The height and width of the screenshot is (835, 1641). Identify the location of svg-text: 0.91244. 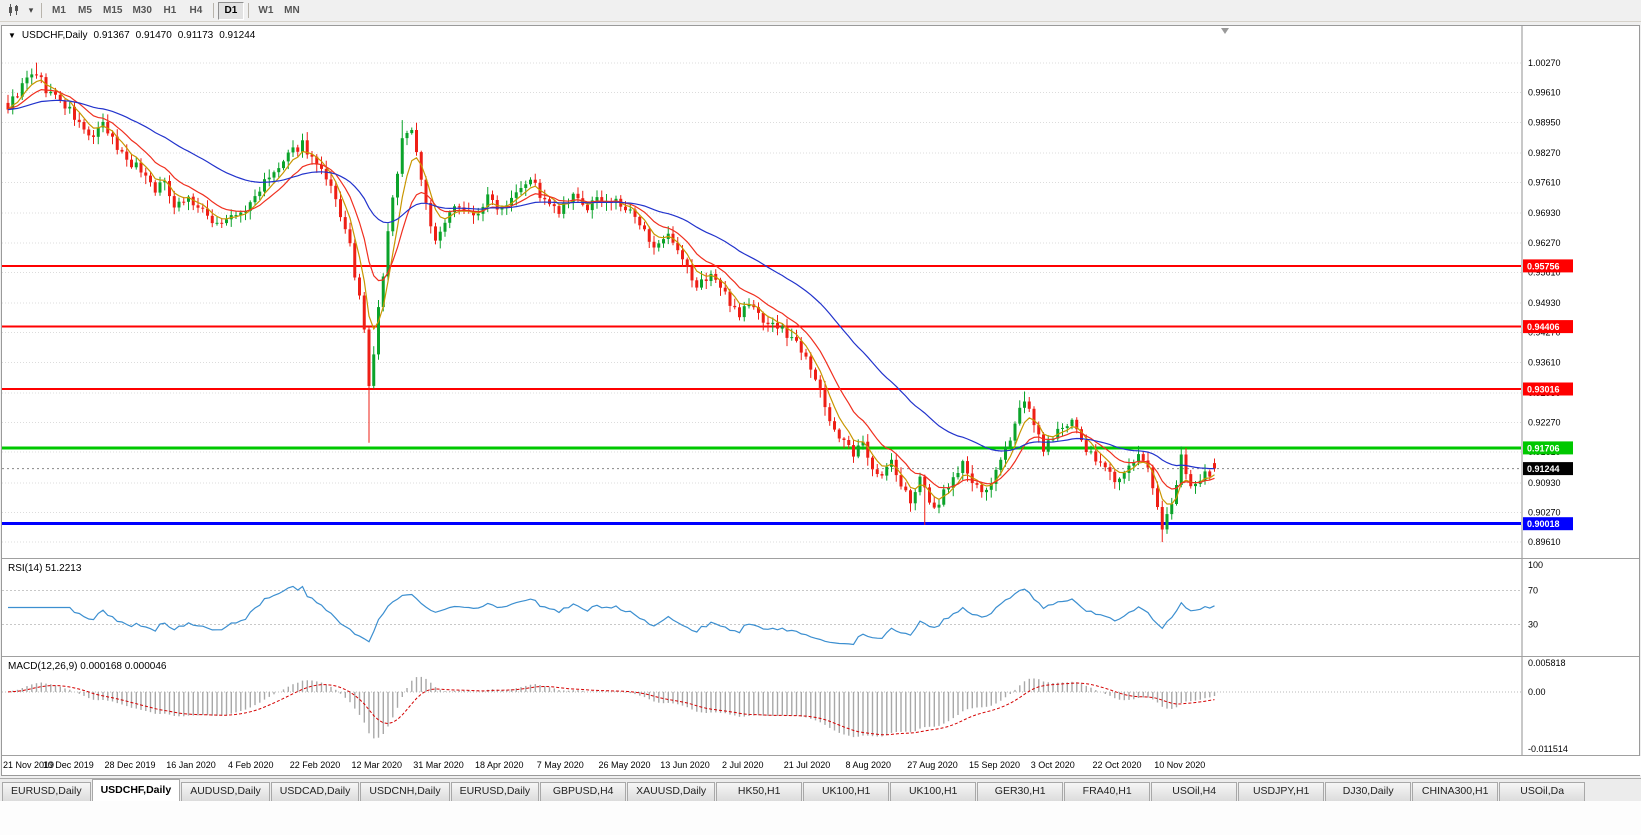
(1543, 469).